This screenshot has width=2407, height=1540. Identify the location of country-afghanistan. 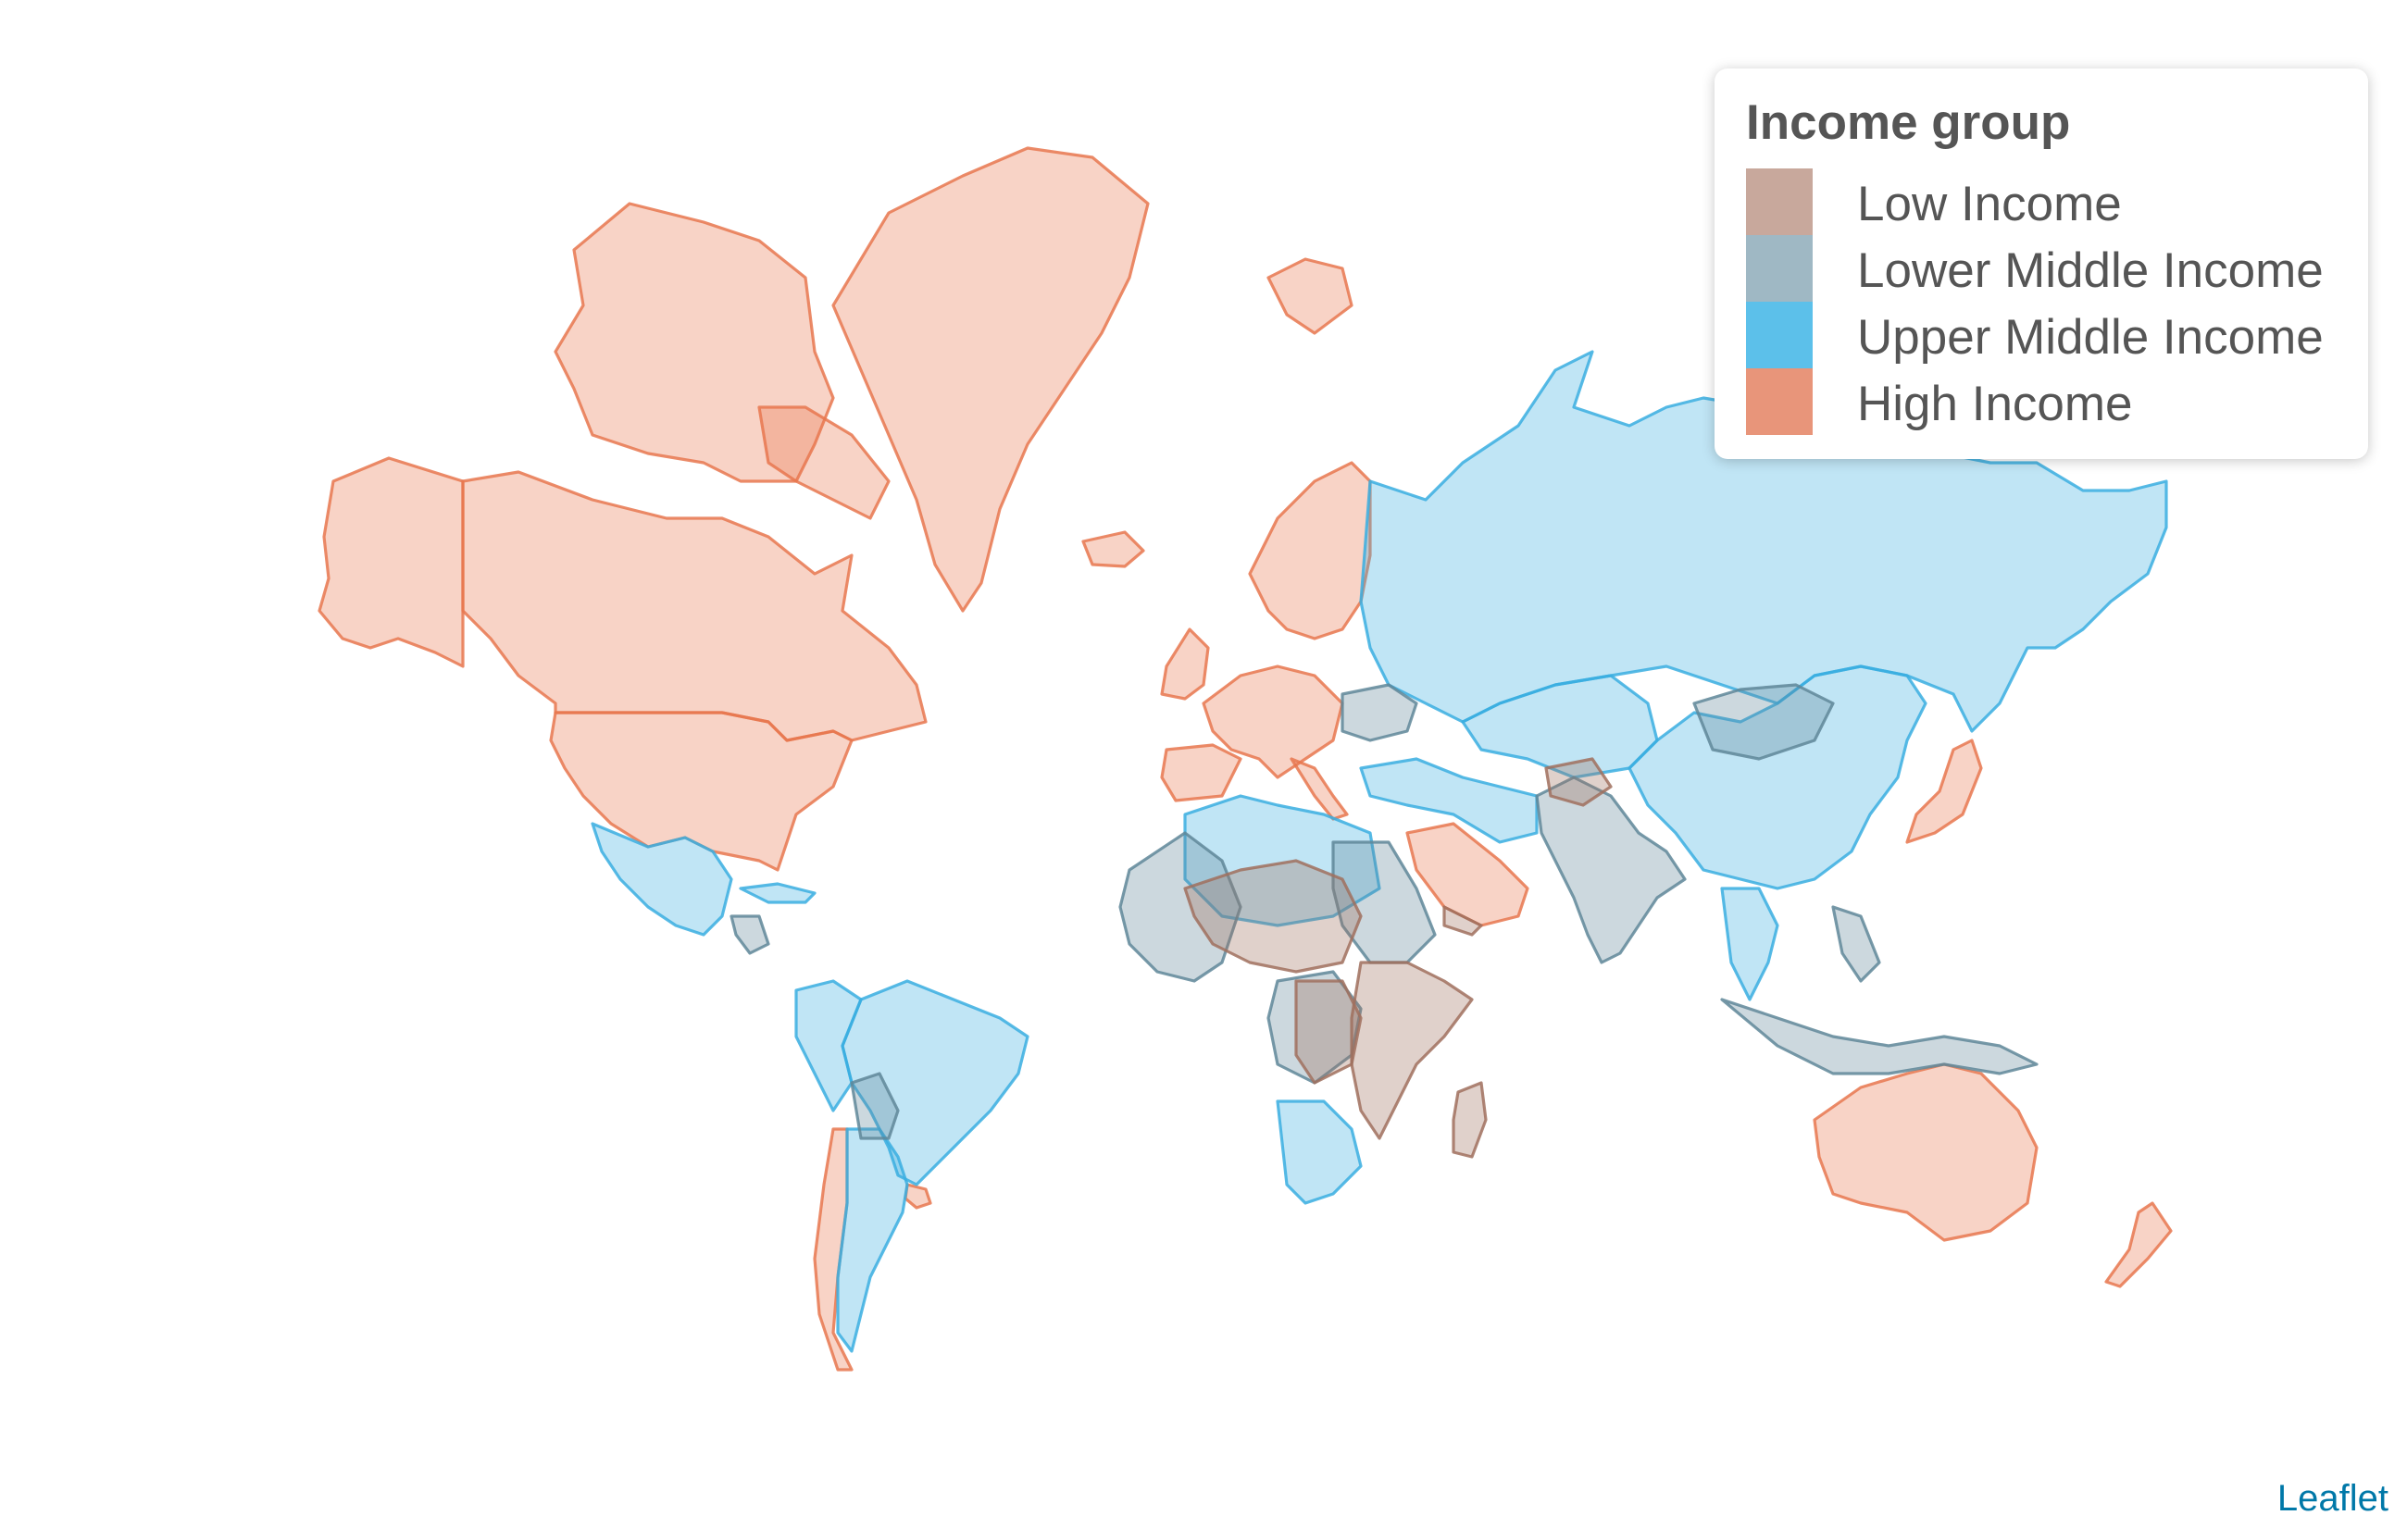
(1578, 782).